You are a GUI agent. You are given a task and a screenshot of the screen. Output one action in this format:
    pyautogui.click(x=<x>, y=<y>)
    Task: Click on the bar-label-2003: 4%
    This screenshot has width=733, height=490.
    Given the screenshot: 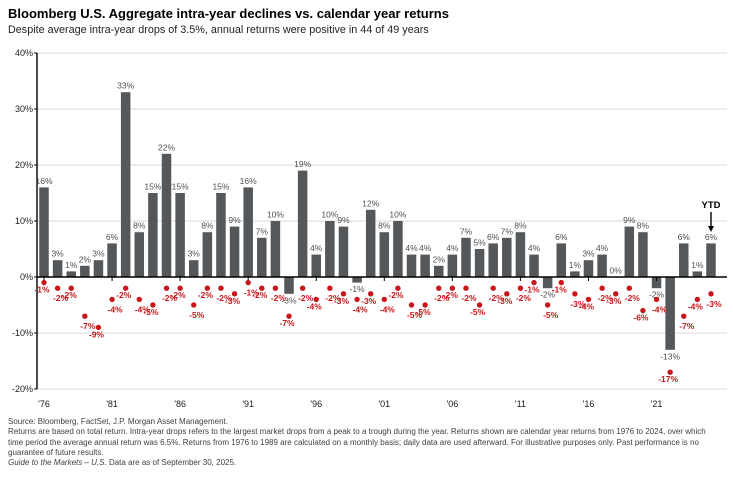 What is the action you would take?
    pyautogui.click(x=411, y=248)
    